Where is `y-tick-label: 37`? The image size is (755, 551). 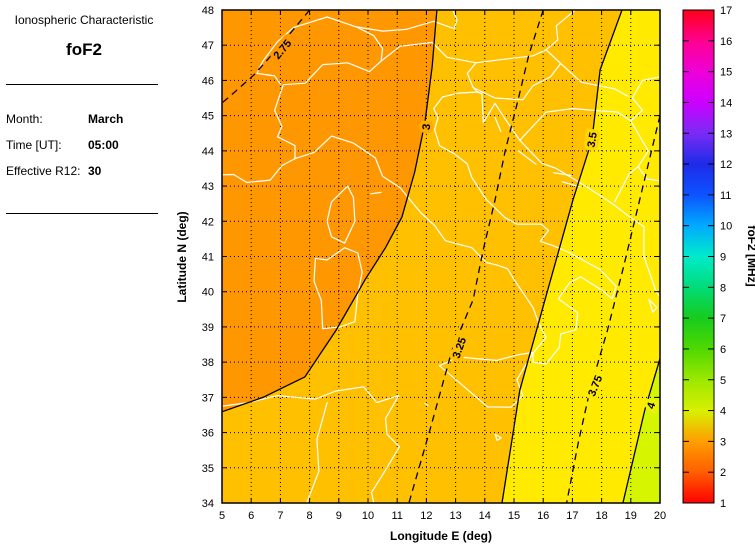 y-tick-label: 37 is located at coordinates (208, 398).